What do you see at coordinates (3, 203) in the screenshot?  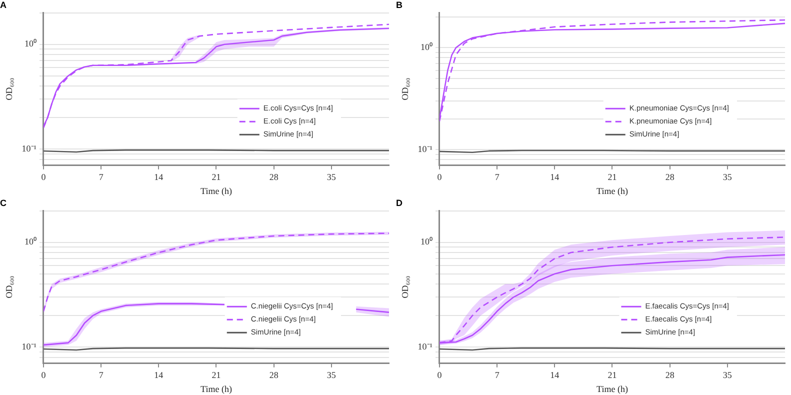 I see `chart-title: C` at bounding box center [3, 203].